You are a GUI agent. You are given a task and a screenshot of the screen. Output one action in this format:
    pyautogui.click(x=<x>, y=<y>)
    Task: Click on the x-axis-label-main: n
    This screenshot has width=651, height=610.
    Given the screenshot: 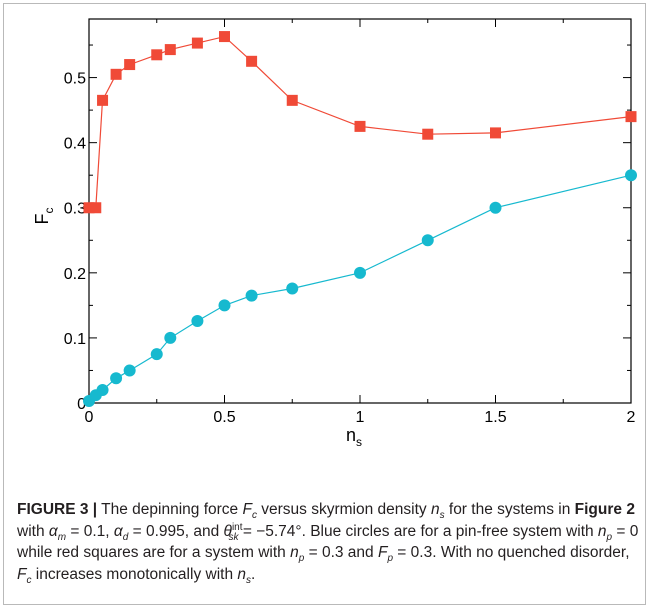 What is the action you would take?
    pyautogui.click(x=351, y=435)
    